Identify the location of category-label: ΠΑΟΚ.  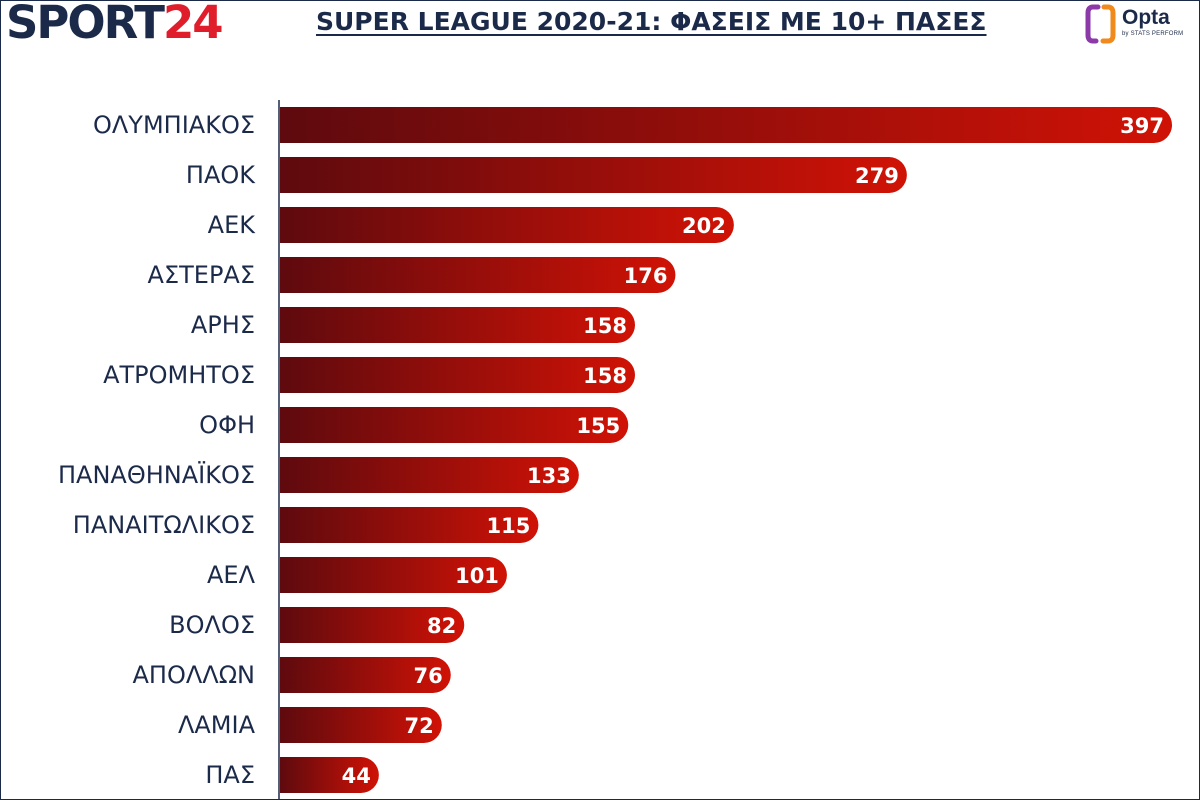
(221, 175).